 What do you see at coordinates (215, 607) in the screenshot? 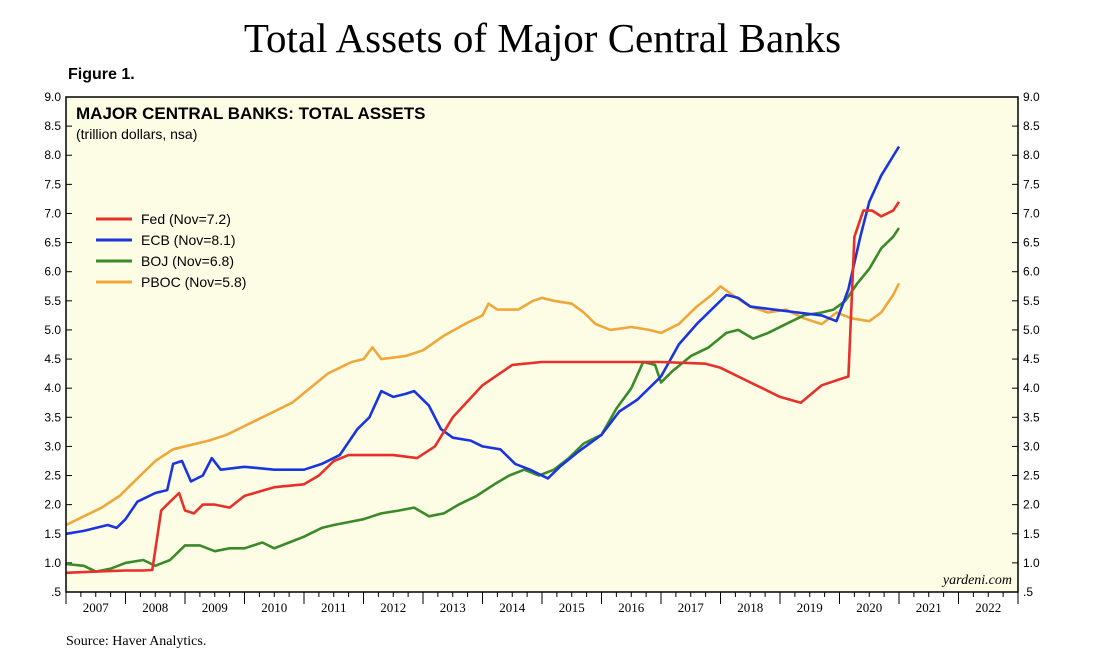
I see `x-tick-label: 2009` at bounding box center [215, 607].